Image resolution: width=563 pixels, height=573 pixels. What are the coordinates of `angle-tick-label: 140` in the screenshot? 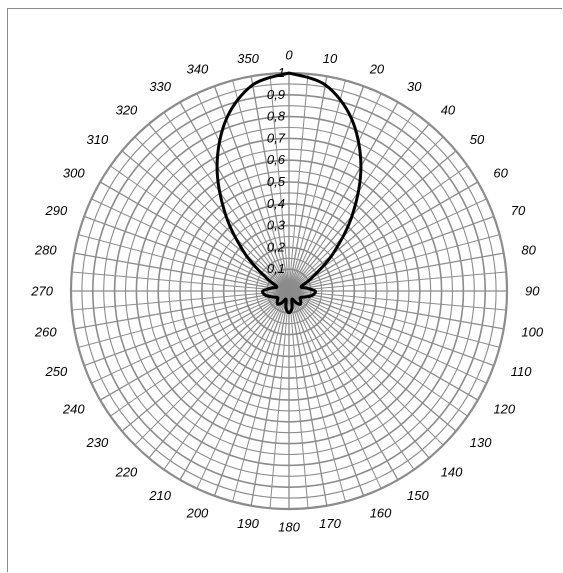 It's located at (452, 471).